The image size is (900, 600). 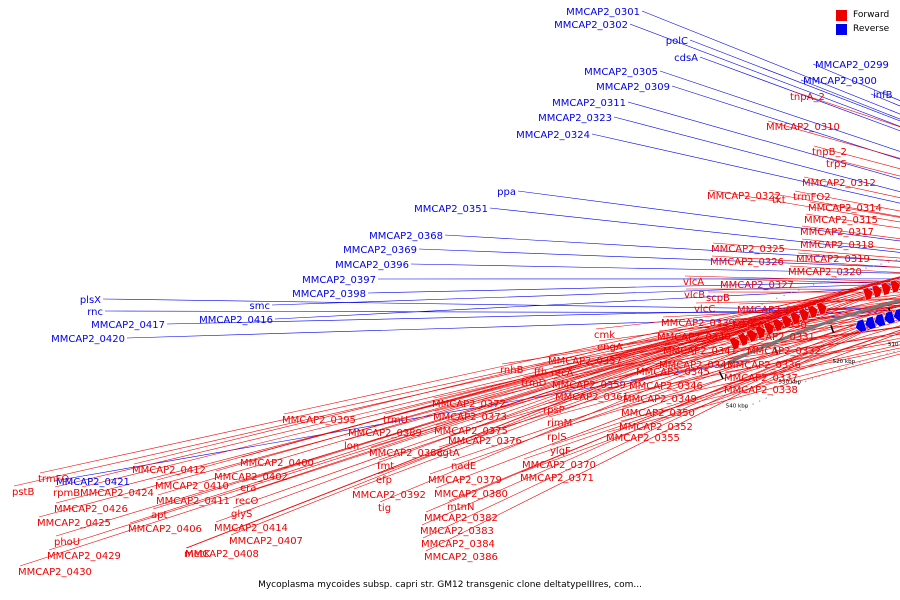 What do you see at coordinates (247, 501) in the screenshot?
I see `gene-label: recO` at bounding box center [247, 501].